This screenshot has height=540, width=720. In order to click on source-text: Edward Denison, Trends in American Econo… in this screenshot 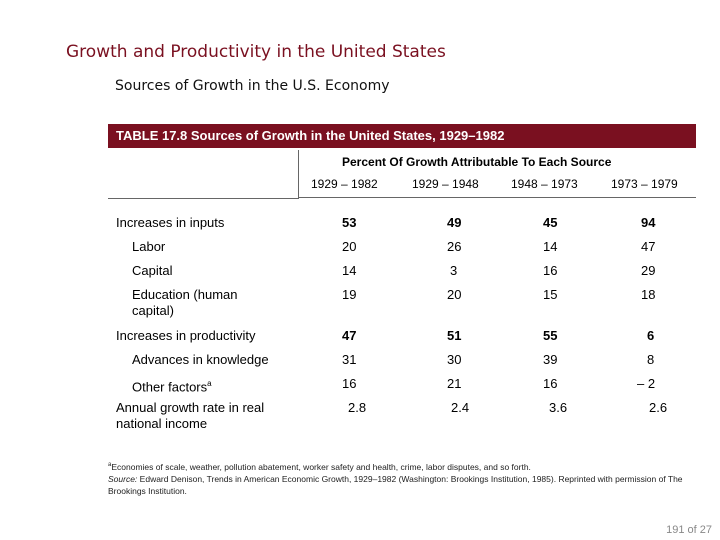, I will do `click(395, 484)`.